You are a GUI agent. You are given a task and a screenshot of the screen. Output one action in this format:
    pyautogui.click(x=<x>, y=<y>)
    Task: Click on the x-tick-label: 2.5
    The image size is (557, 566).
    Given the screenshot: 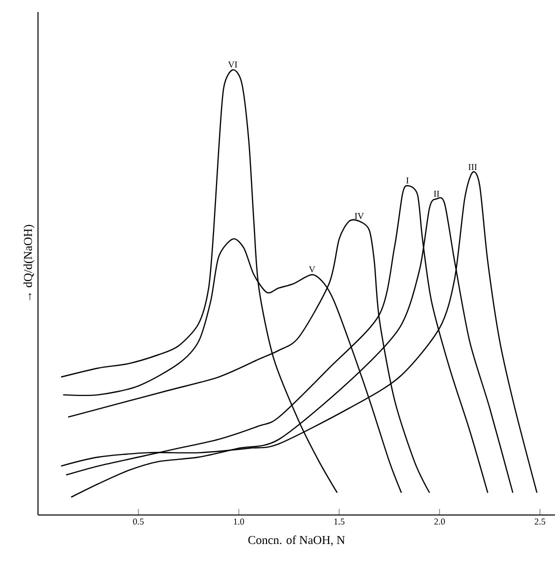 What is the action you would take?
    pyautogui.click(x=540, y=521)
    